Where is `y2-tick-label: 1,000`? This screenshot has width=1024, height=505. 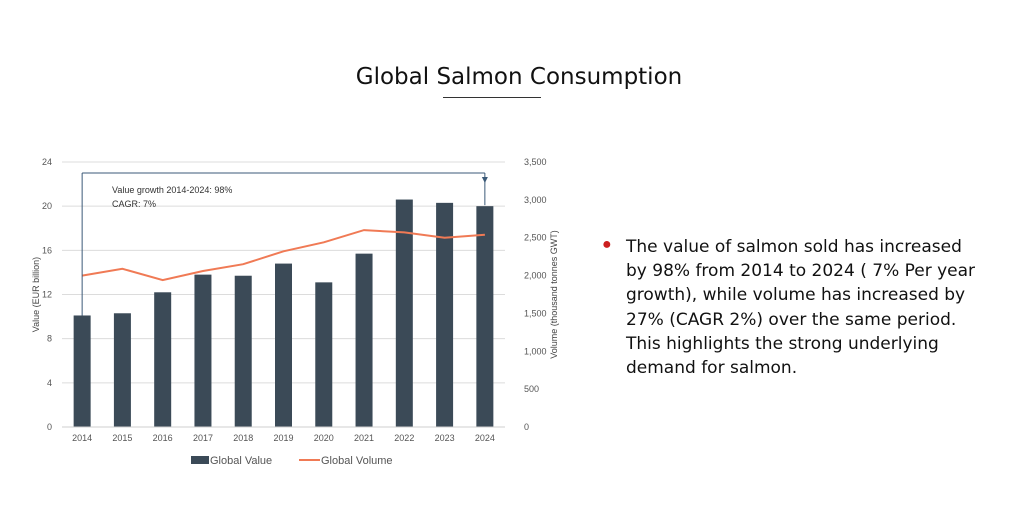 y2-tick-label: 1,000 is located at coordinates (535, 351).